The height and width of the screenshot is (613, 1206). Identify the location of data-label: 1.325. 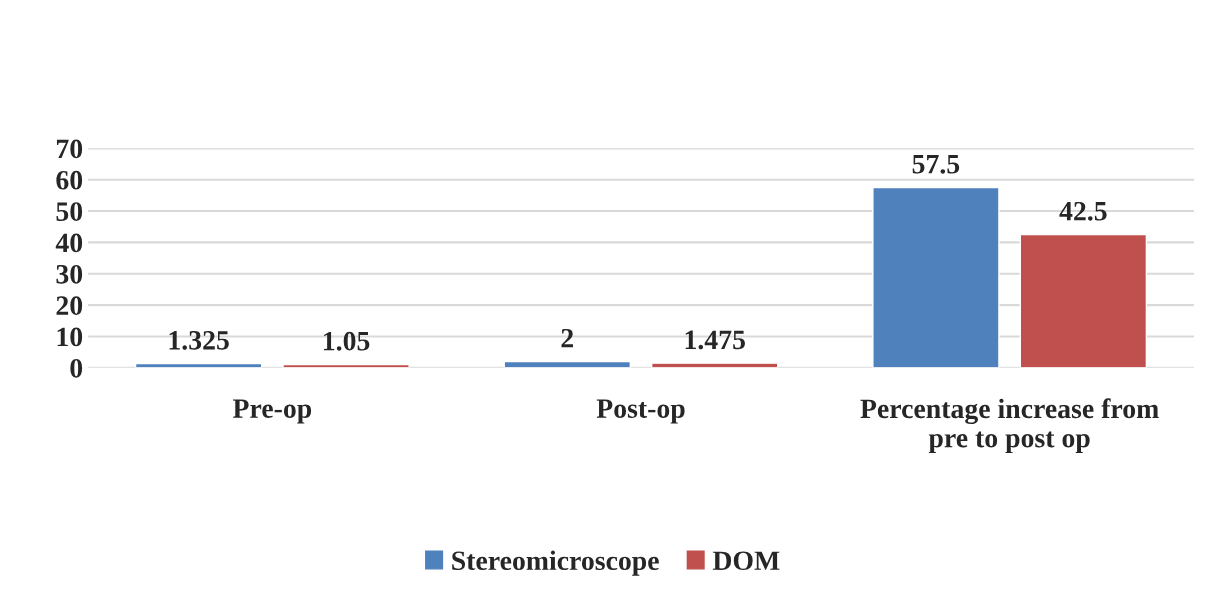
(199, 340).